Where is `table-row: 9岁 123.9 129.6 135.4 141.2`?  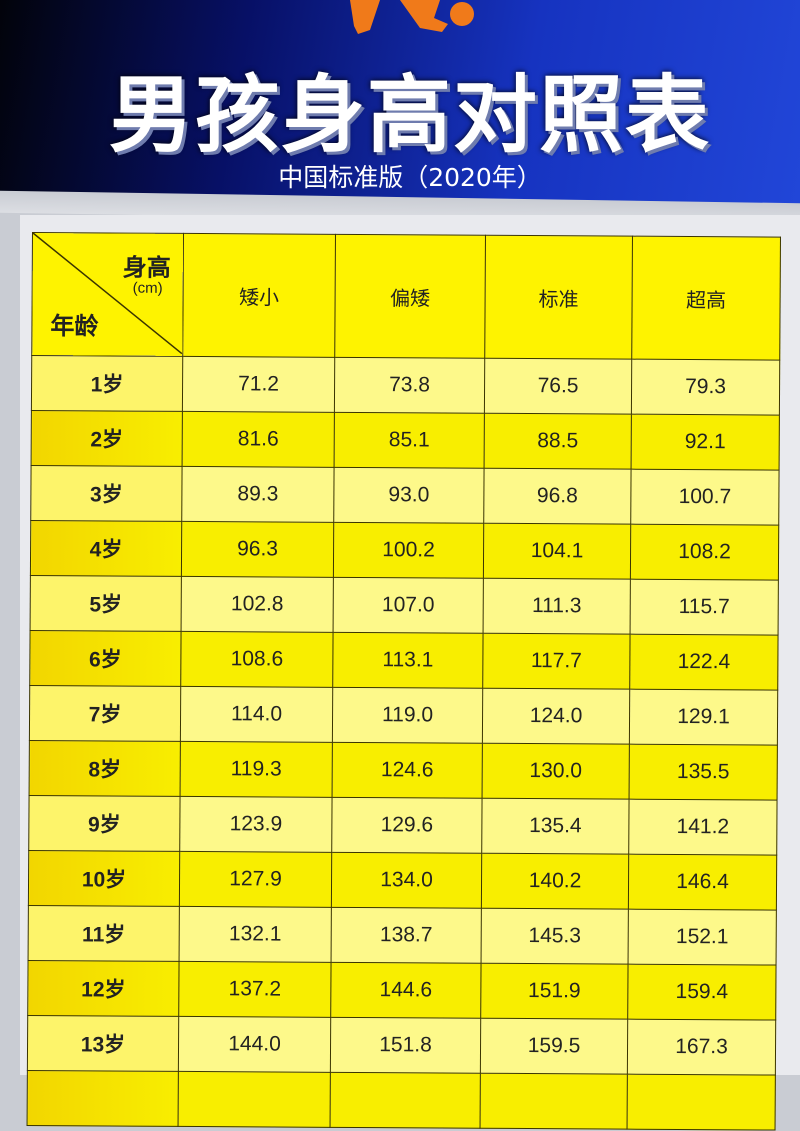 table-row: 9岁 123.9 129.6 135.4 141.2 is located at coordinates (403, 825).